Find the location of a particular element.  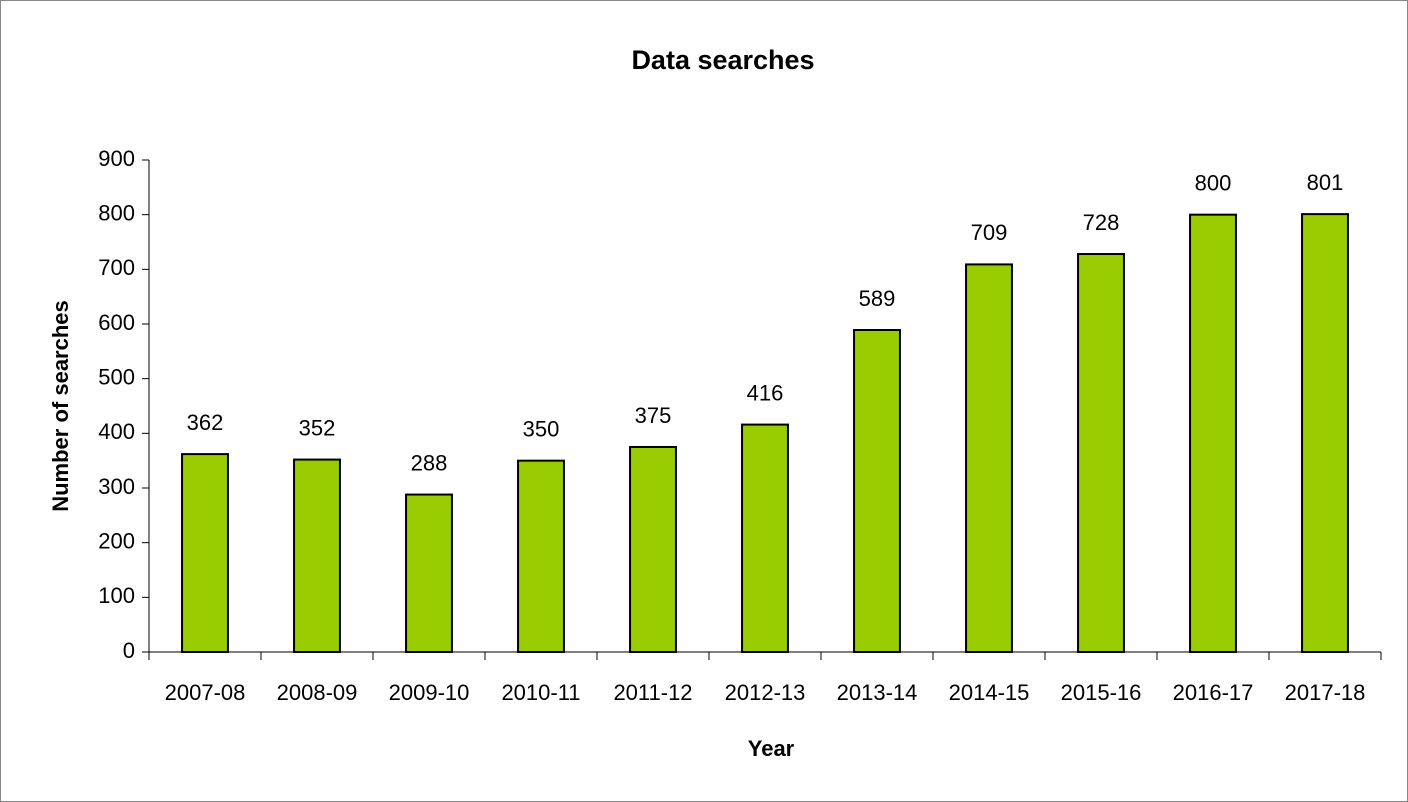

x-tick-label: 2015-16 is located at coordinates (1101, 692).